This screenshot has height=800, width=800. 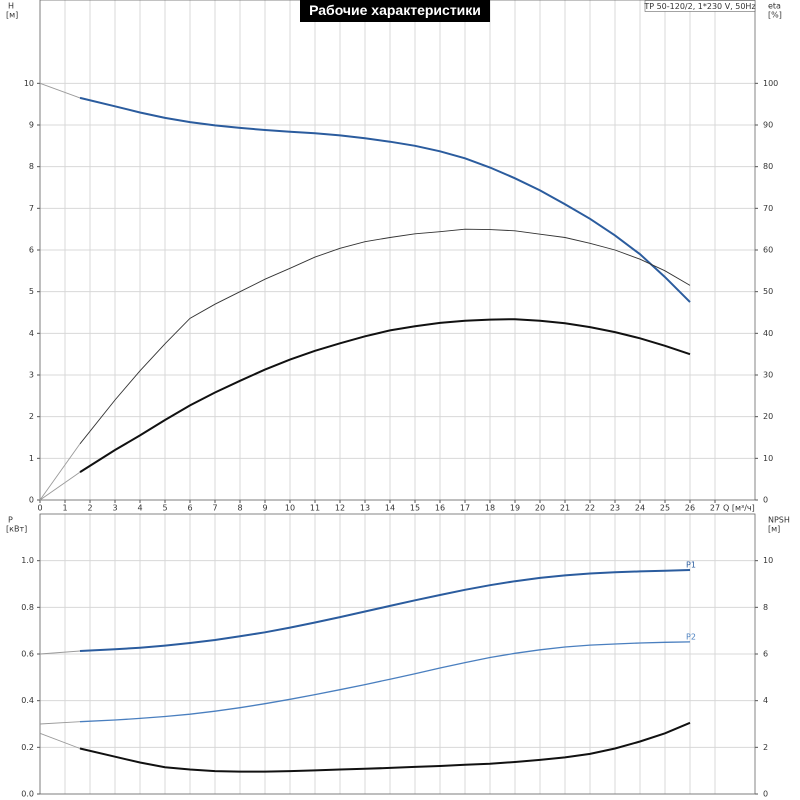 What do you see at coordinates (31, 500) in the screenshot?
I see `y-tick-label: 0` at bounding box center [31, 500].